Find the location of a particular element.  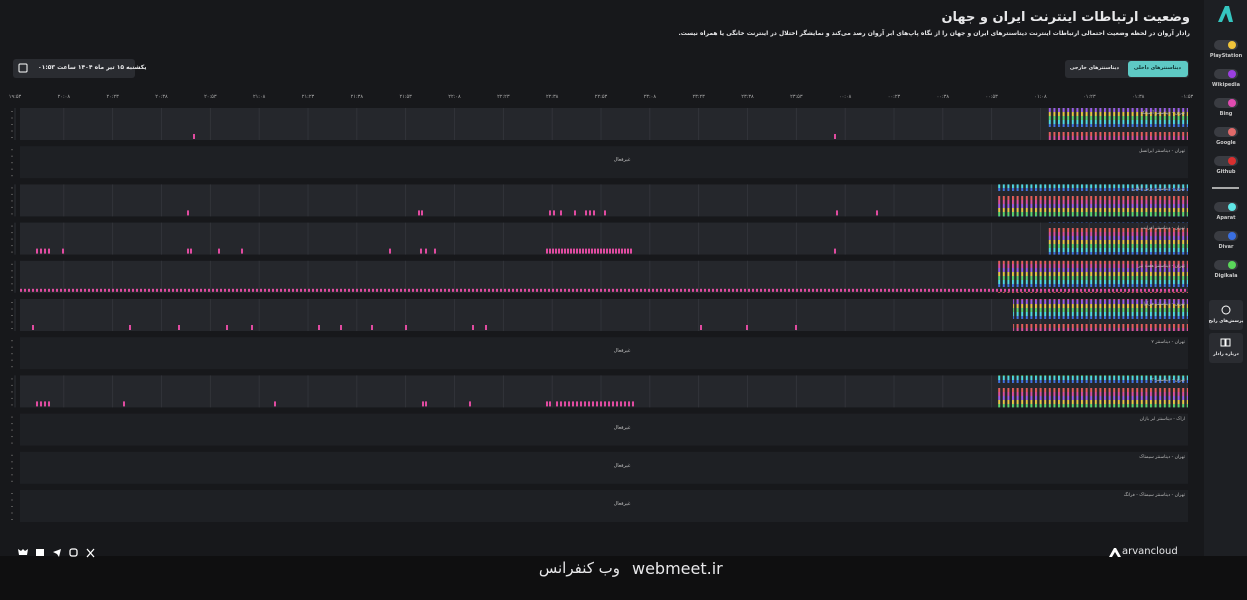

linkedin-icon is located at coordinates (40, 552).